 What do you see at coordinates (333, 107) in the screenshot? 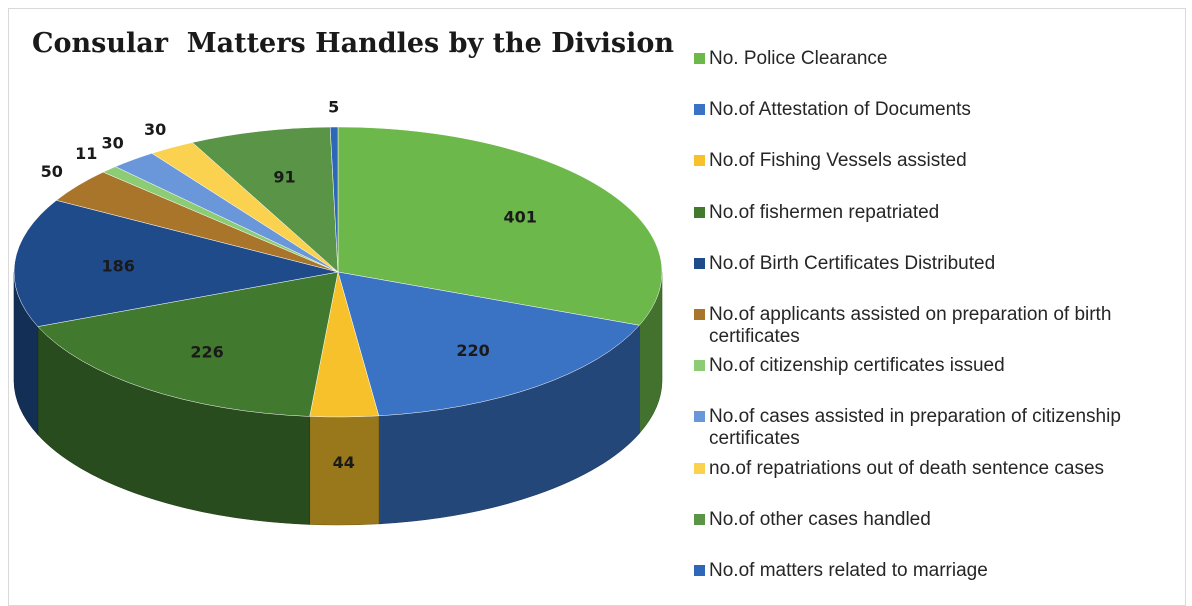
I see `data-label-no-of-matters-related-to-marriage: 5` at bounding box center [333, 107].